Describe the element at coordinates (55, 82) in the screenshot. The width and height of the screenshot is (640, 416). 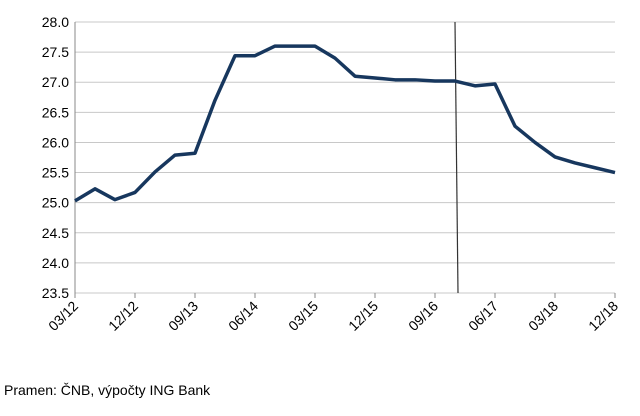
I see `y-tick-label: 27.0` at that location.